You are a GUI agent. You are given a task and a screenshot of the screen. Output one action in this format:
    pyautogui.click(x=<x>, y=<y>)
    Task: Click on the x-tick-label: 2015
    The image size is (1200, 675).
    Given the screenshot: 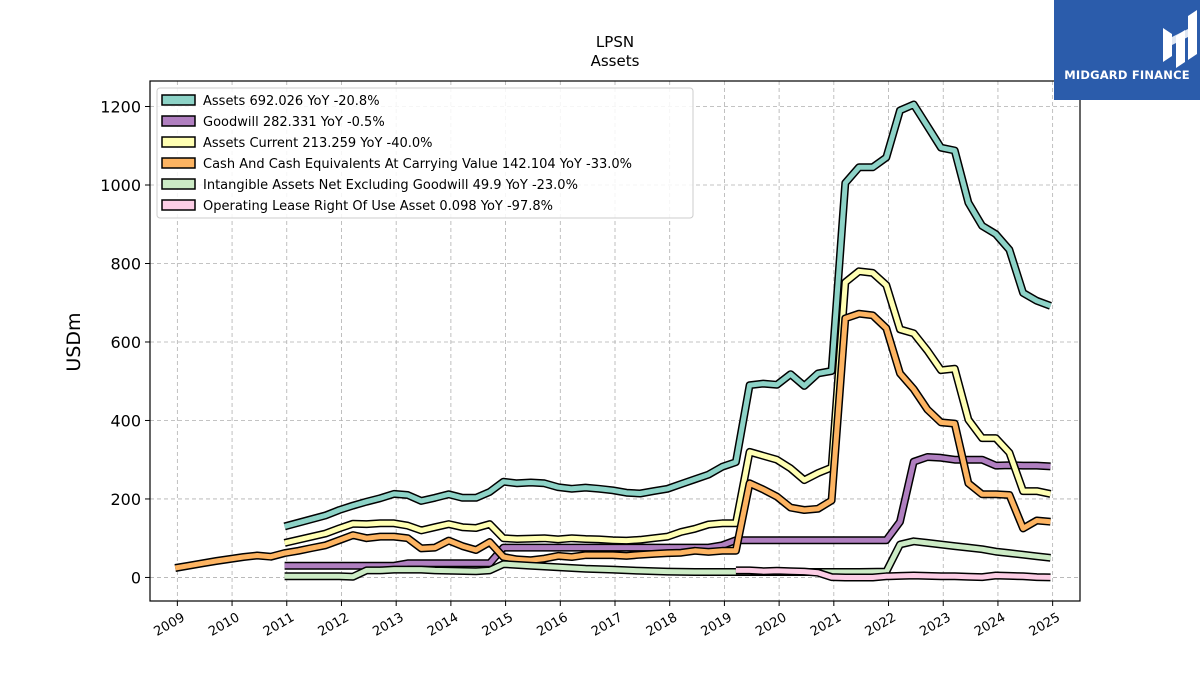 What is the action you would take?
    pyautogui.click(x=498, y=625)
    